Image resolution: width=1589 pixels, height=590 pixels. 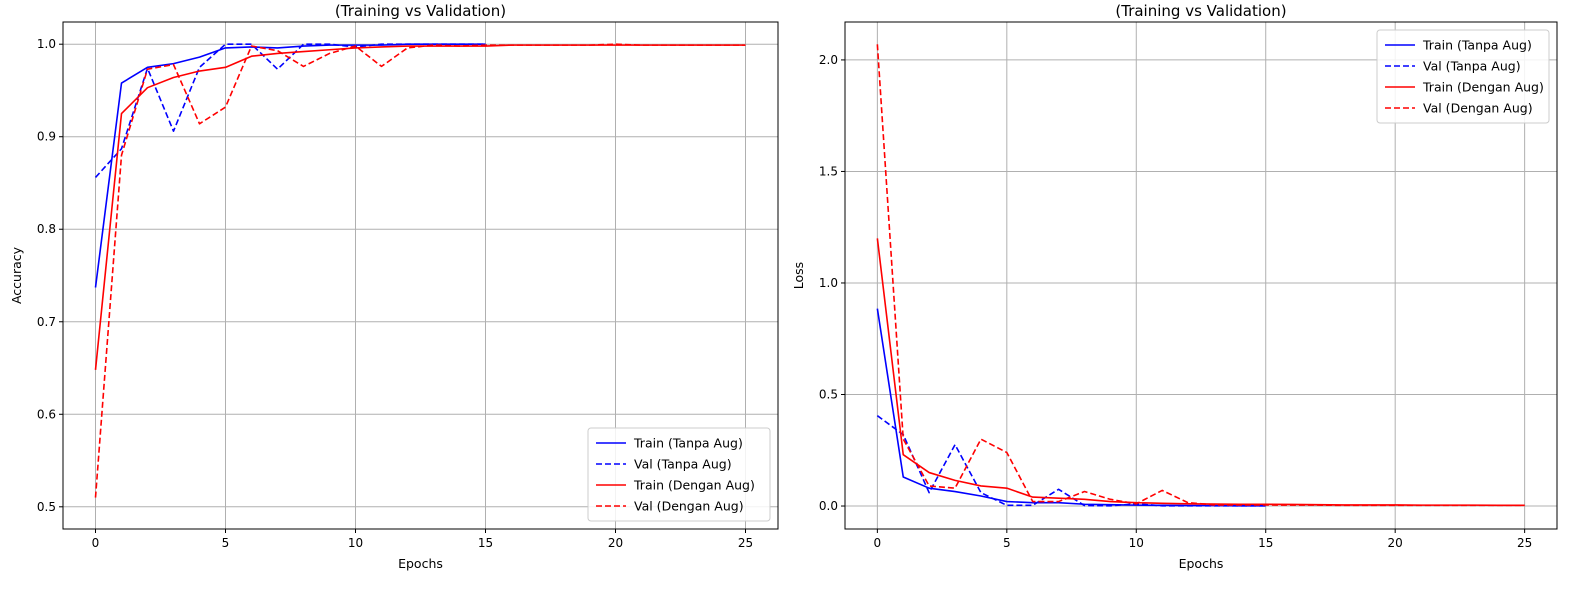 What do you see at coordinates (46, 229) in the screenshot?
I see `y-tick-label: 0.8` at bounding box center [46, 229].